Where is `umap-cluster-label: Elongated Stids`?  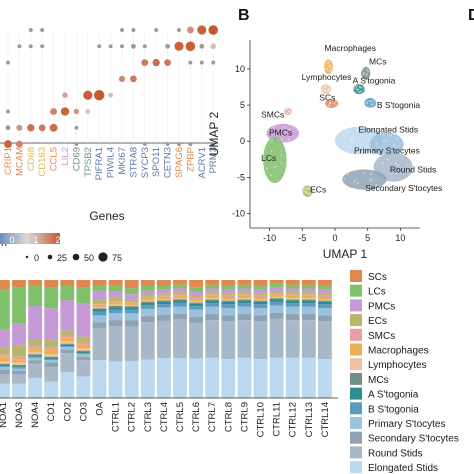 umap-cluster-label: Elongated Stids is located at coordinates (389, 130).